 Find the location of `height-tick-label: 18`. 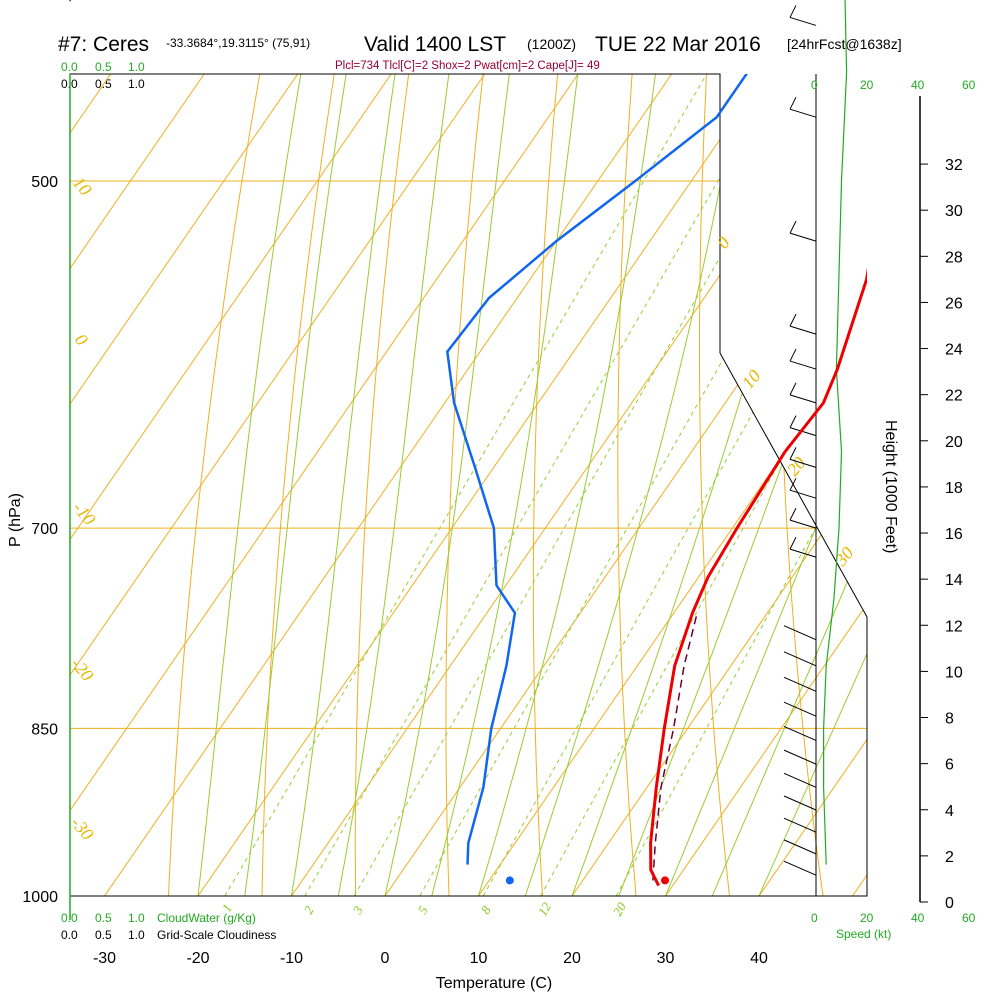

height-tick-label: 18 is located at coordinates (954, 488).